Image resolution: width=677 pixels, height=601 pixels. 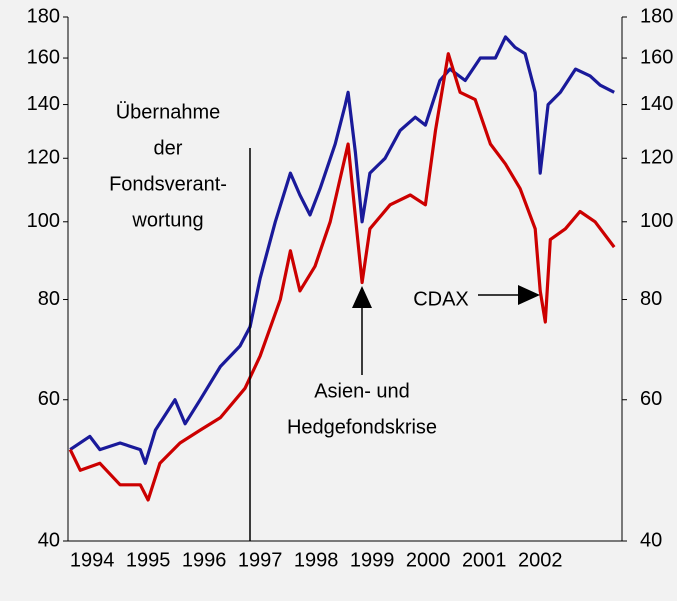 I want to click on y-tick-label: 140, so click(x=43, y=104).